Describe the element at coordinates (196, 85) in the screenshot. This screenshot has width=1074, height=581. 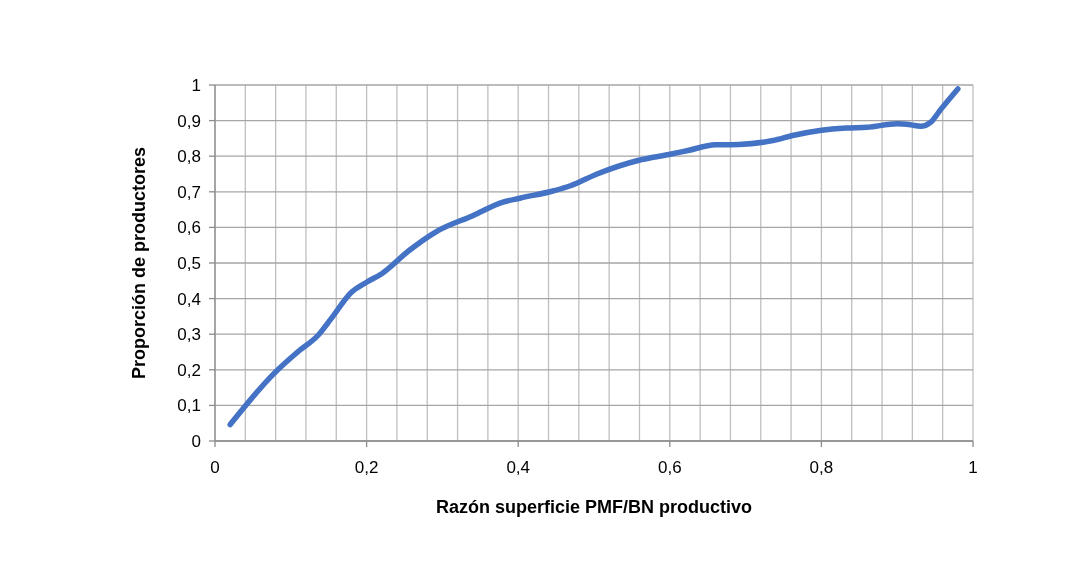
I see `y-tick-label: 1` at that location.